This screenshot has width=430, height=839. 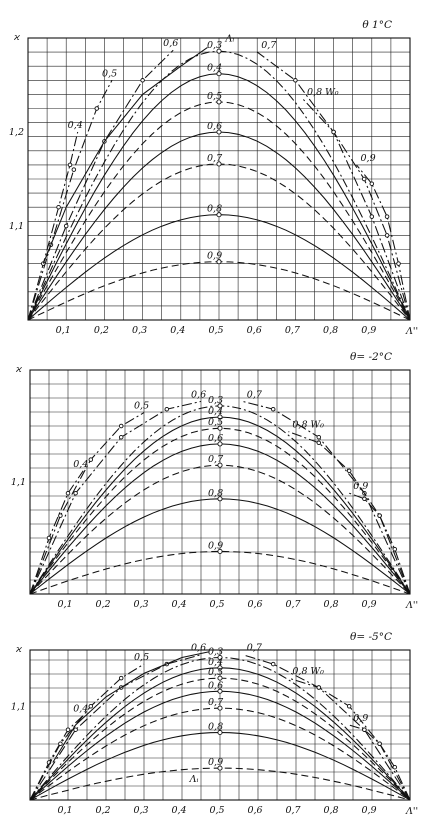 What do you see at coordinates (215, 762) in the screenshot?
I see `series-label: 0,9` at bounding box center [215, 762].